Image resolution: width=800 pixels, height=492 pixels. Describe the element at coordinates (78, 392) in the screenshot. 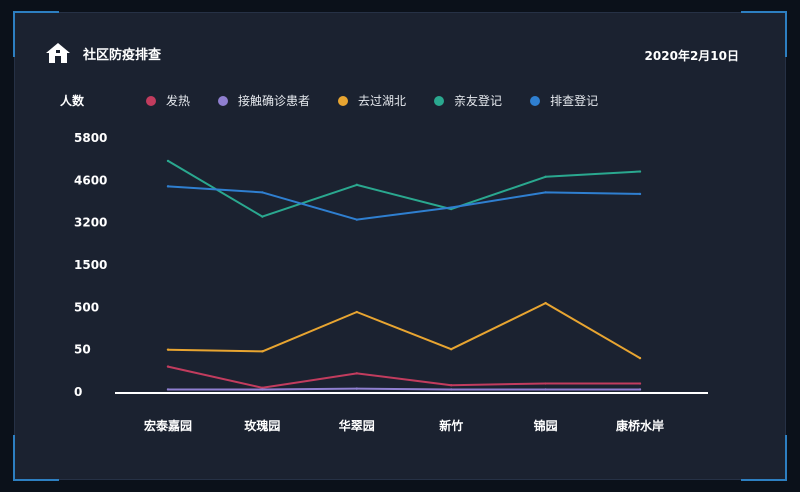

I see `y-tick-label: 0` at that location.